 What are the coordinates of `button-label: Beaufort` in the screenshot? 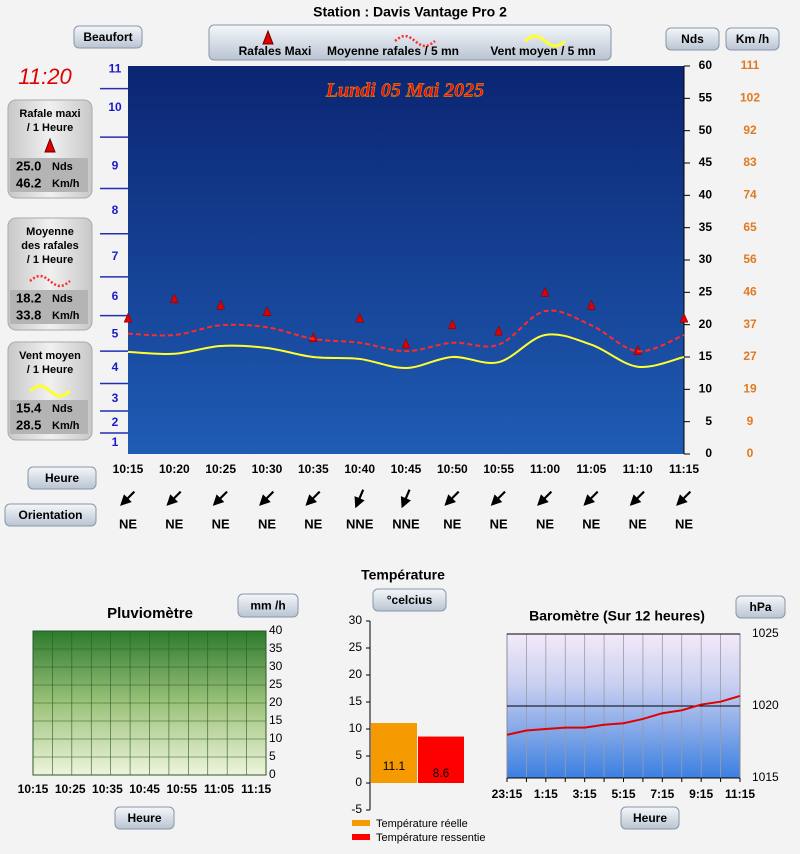 It's located at (107, 37).